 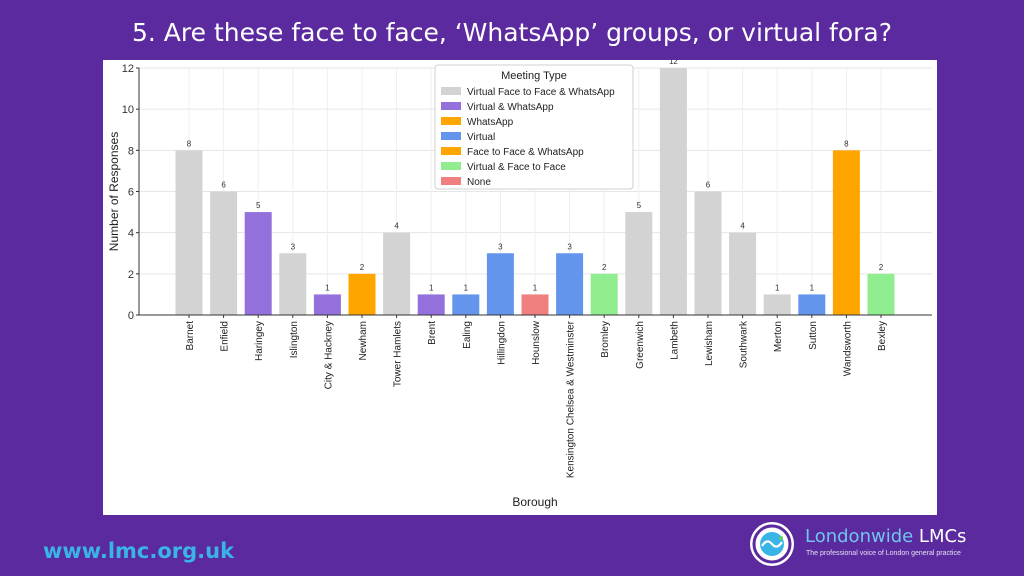 I want to click on data-label-greenwich: 5, so click(x=639, y=205).